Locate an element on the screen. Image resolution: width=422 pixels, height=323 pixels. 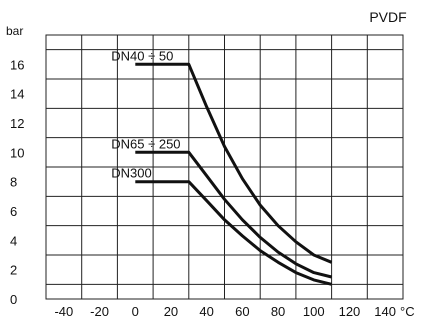
x-tick-label: 0 is located at coordinates (135, 311).